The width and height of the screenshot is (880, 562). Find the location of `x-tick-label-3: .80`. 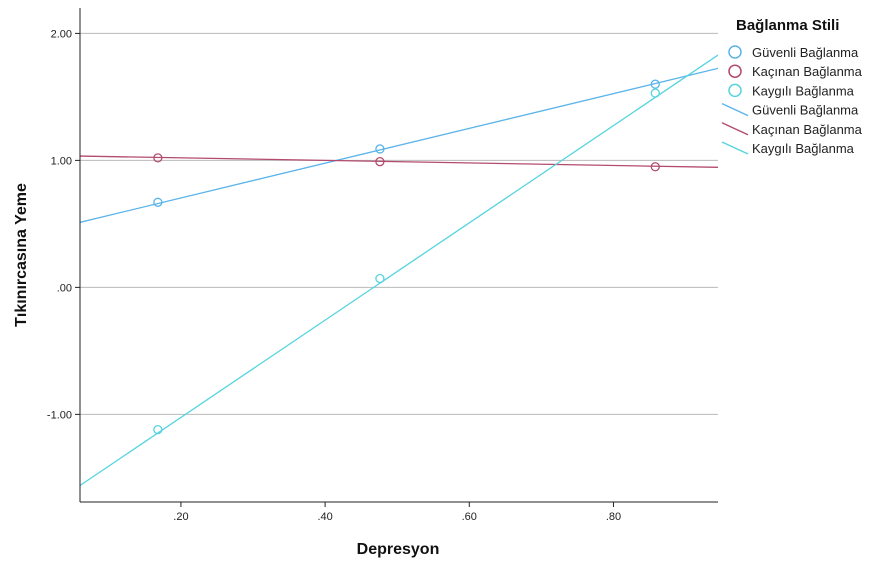

x-tick-label-3: .80 is located at coordinates (613, 517).